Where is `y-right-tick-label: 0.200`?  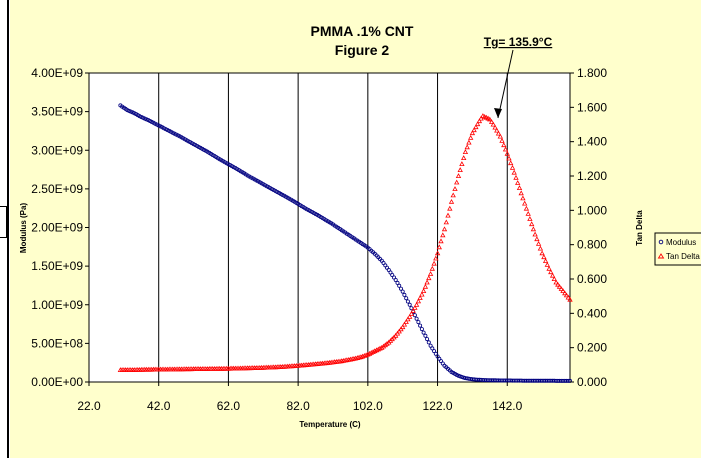 y-right-tick-label: 0.200 is located at coordinates (592, 348).